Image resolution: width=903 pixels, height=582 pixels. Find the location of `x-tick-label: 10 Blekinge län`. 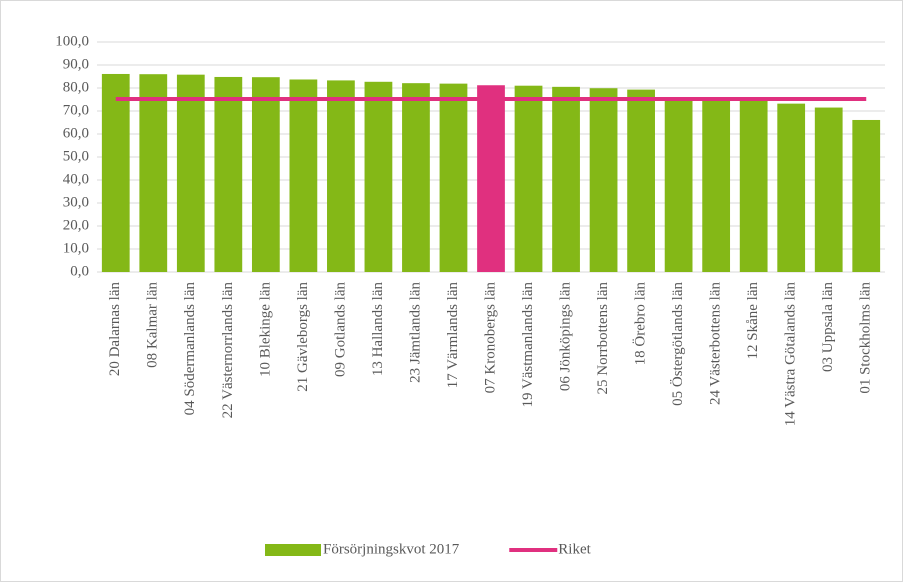

x-tick-label: 10 Blekinge län is located at coordinates (265, 329).